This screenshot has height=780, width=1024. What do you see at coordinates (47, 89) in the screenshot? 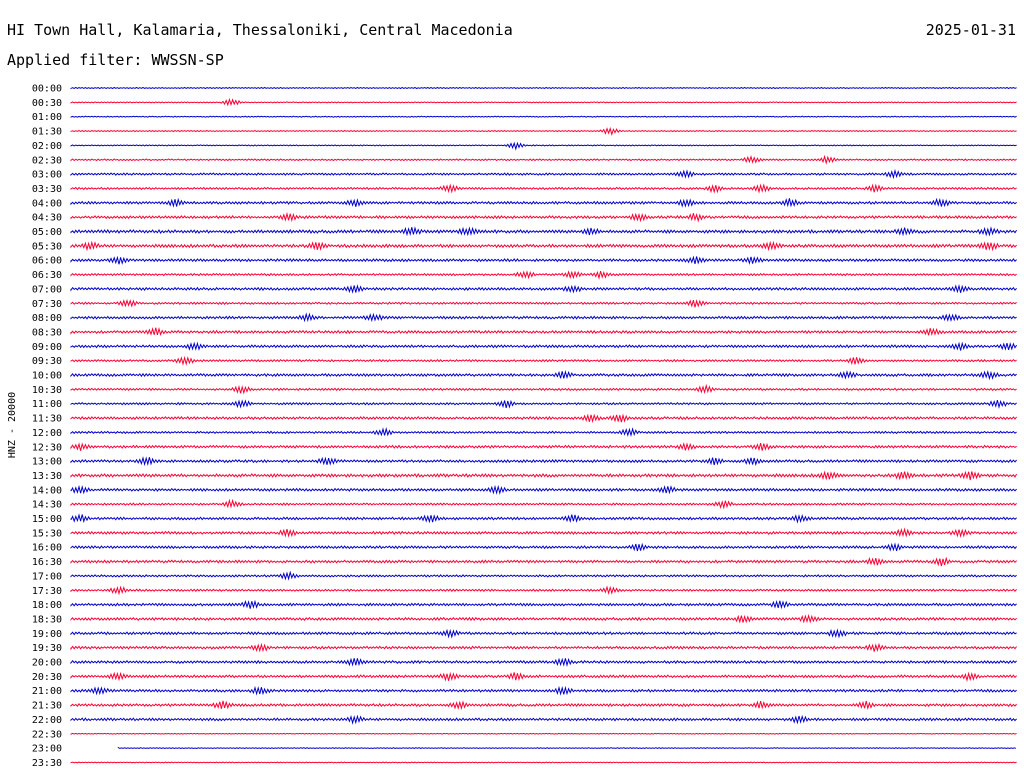
I see `time-tick-label: 00:00` at bounding box center [47, 89].